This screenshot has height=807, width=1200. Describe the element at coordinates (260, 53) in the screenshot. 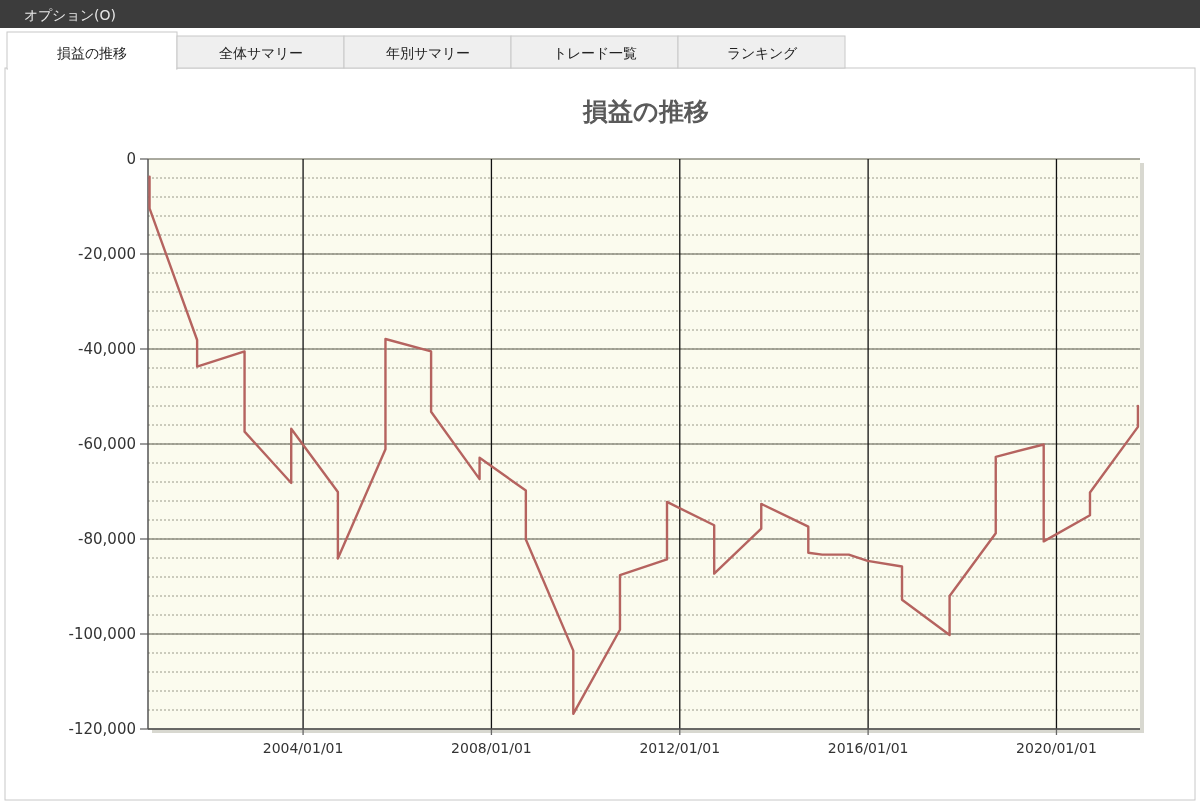

I see `text: 全体サマリー` at that location.